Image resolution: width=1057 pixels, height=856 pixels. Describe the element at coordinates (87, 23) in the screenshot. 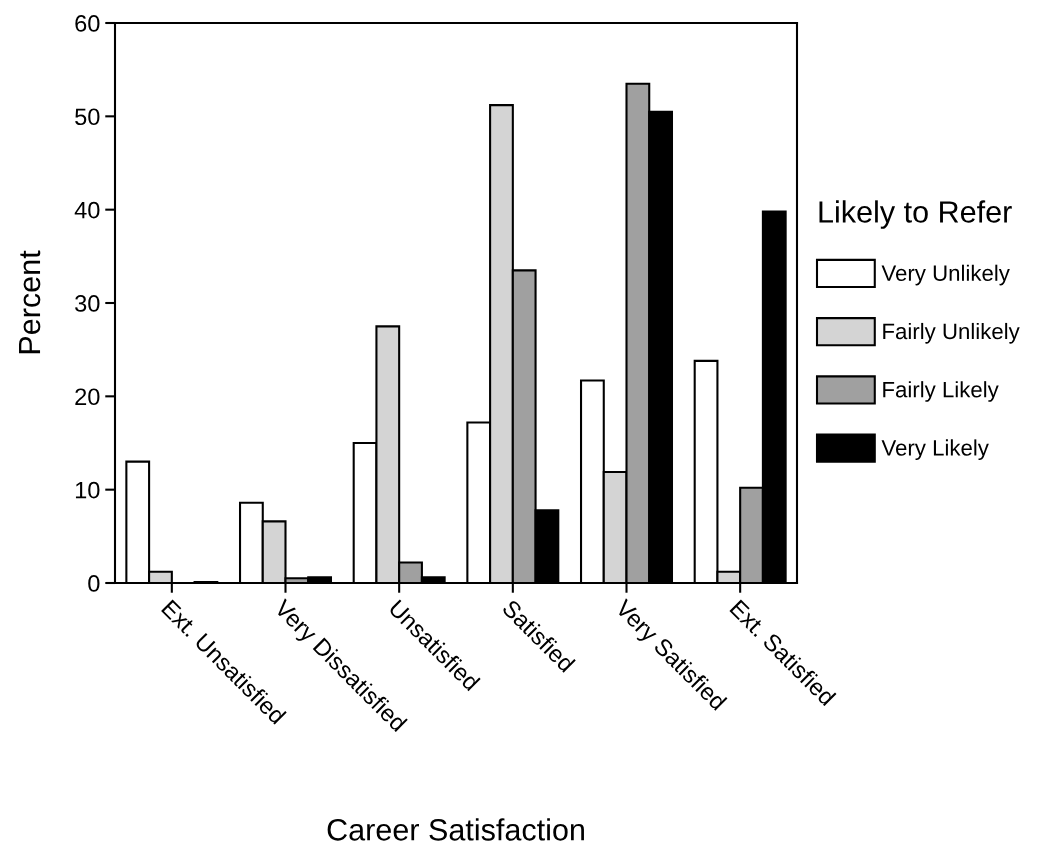

I see `y-tick-label: 60` at that location.